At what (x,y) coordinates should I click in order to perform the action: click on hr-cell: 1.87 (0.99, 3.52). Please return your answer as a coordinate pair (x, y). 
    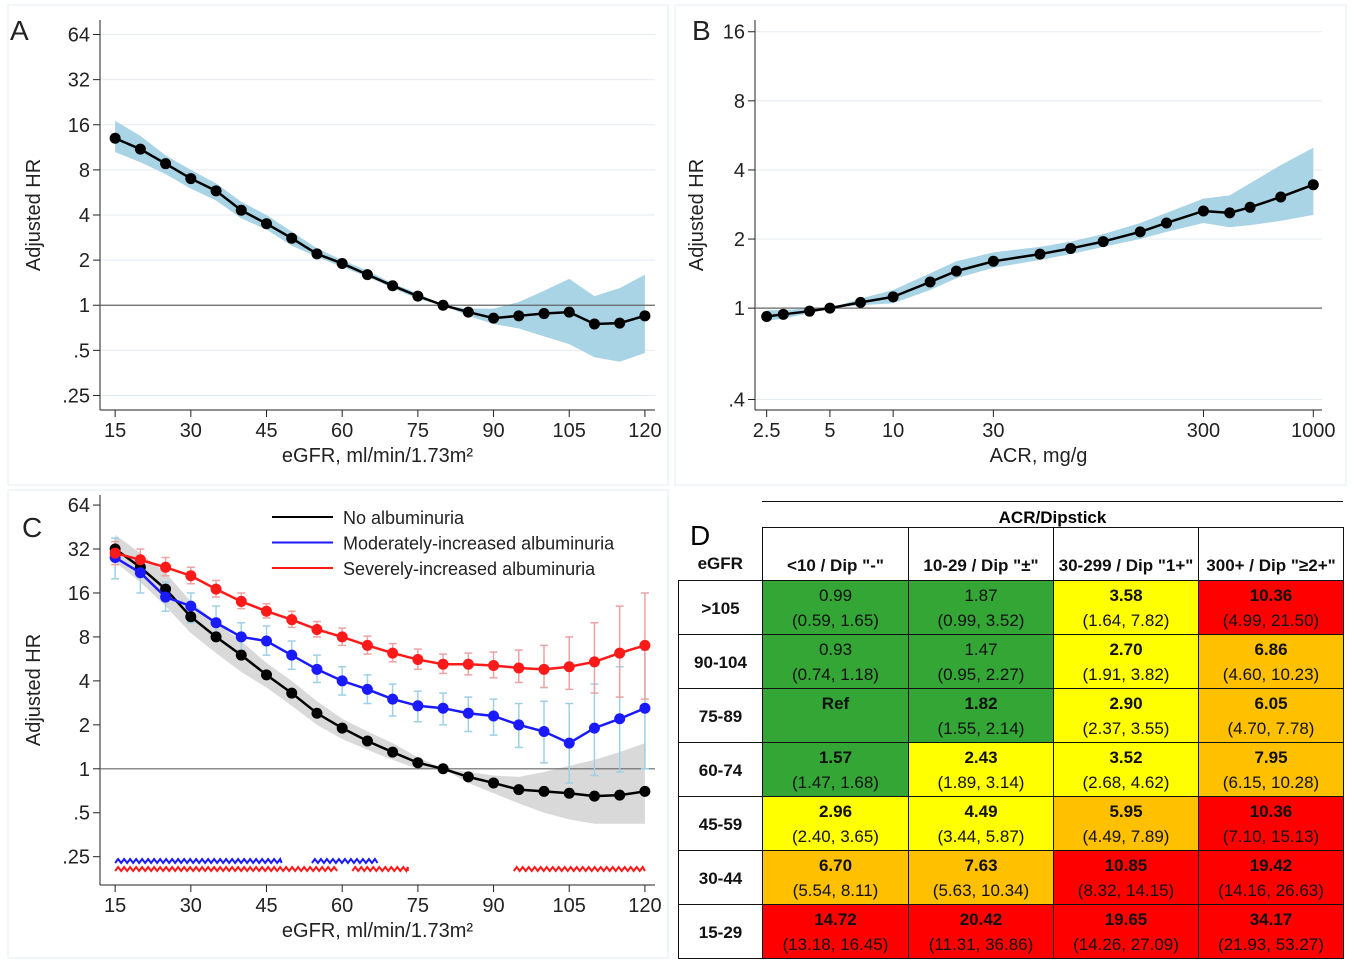
    Looking at the image, I should click on (981, 607).